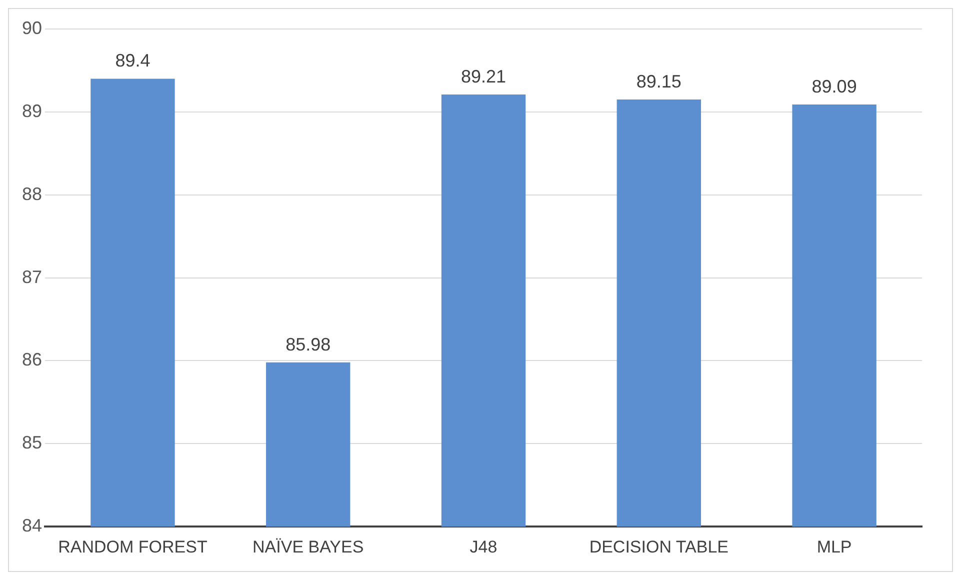 Image resolution: width=959 pixels, height=578 pixels. I want to click on data-label: 89.09, so click(834, 86).